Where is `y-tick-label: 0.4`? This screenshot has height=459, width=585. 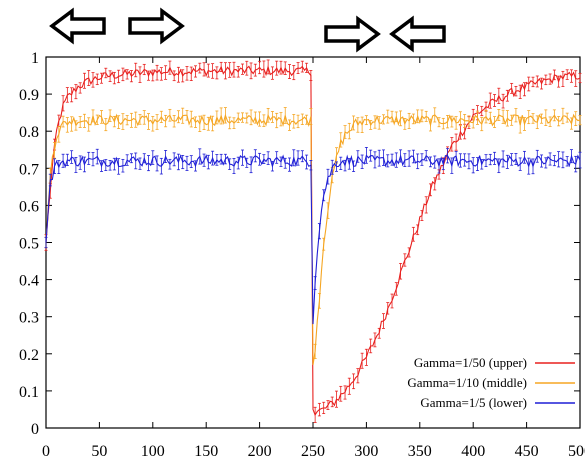 y-tick-label: 0.4 is located at coordinates (29, 281).